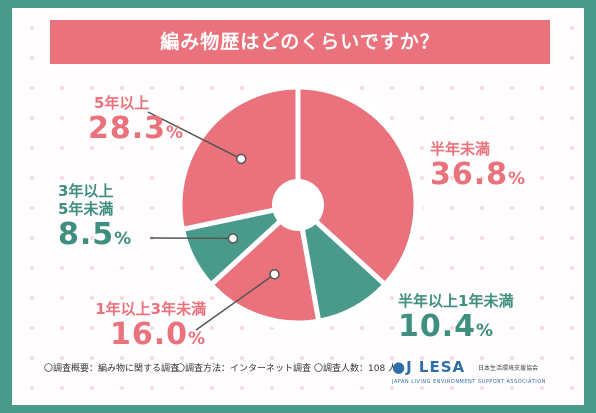 The height and width of the screenshot is (413, 596). Describe the element at coordinates (244, 369) in the screenshot. I see `footer-method: 〇調査方法：インターネット調査` at that location.